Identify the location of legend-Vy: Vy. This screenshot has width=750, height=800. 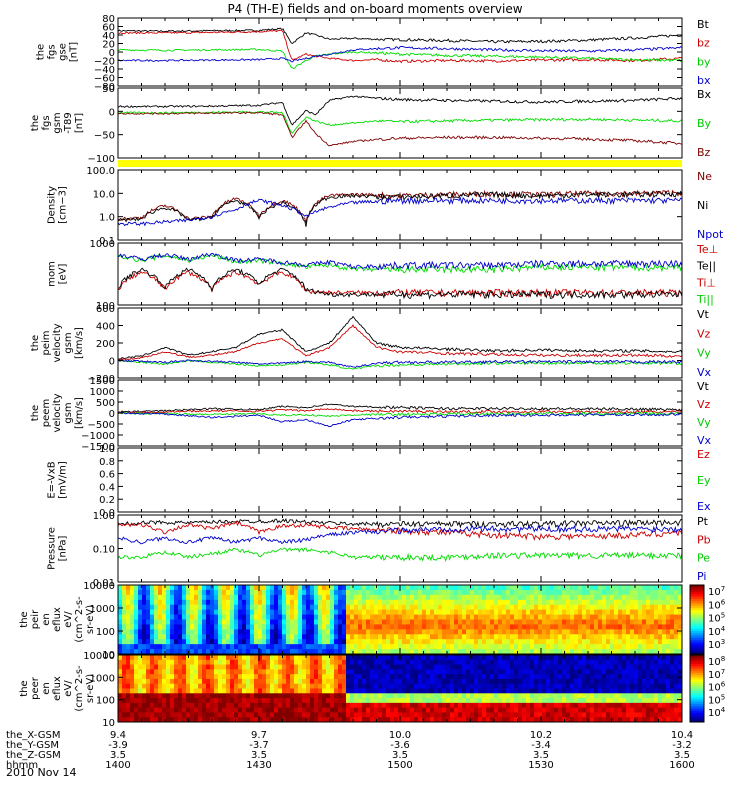
(704, 353).